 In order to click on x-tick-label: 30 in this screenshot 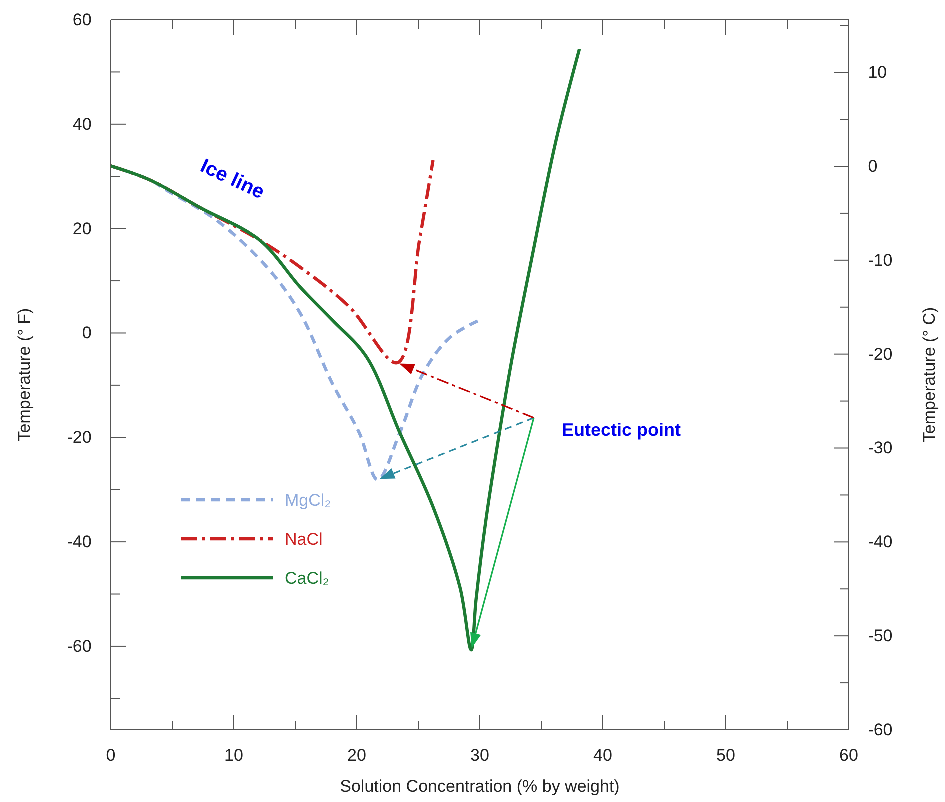, I will do `click(480, 756)`.